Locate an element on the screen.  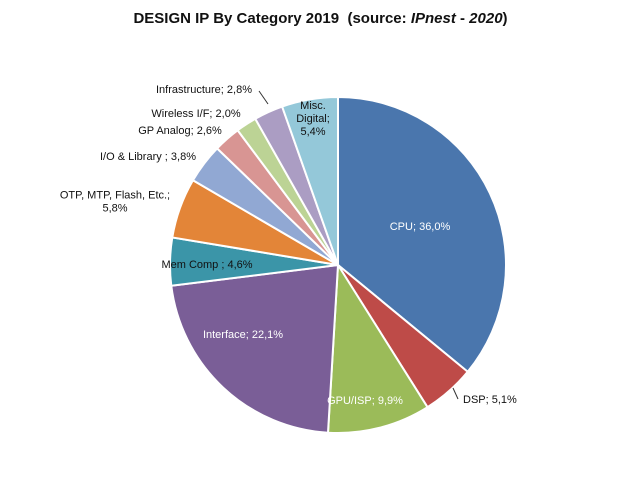
data-label-8: GP Analog; 2,6% is located at coordinates (180, 131).